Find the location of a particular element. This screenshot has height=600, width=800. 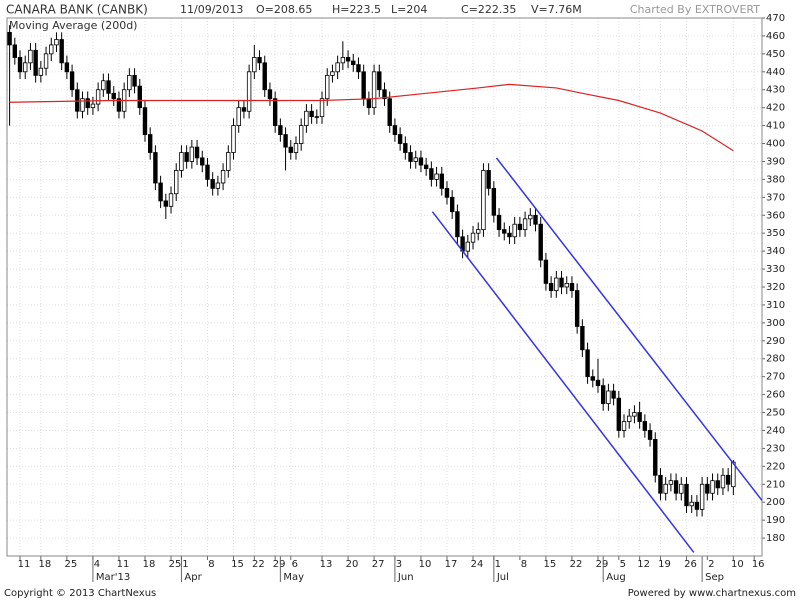

x-tick-label: 1 is located at coordinates (185, 564).